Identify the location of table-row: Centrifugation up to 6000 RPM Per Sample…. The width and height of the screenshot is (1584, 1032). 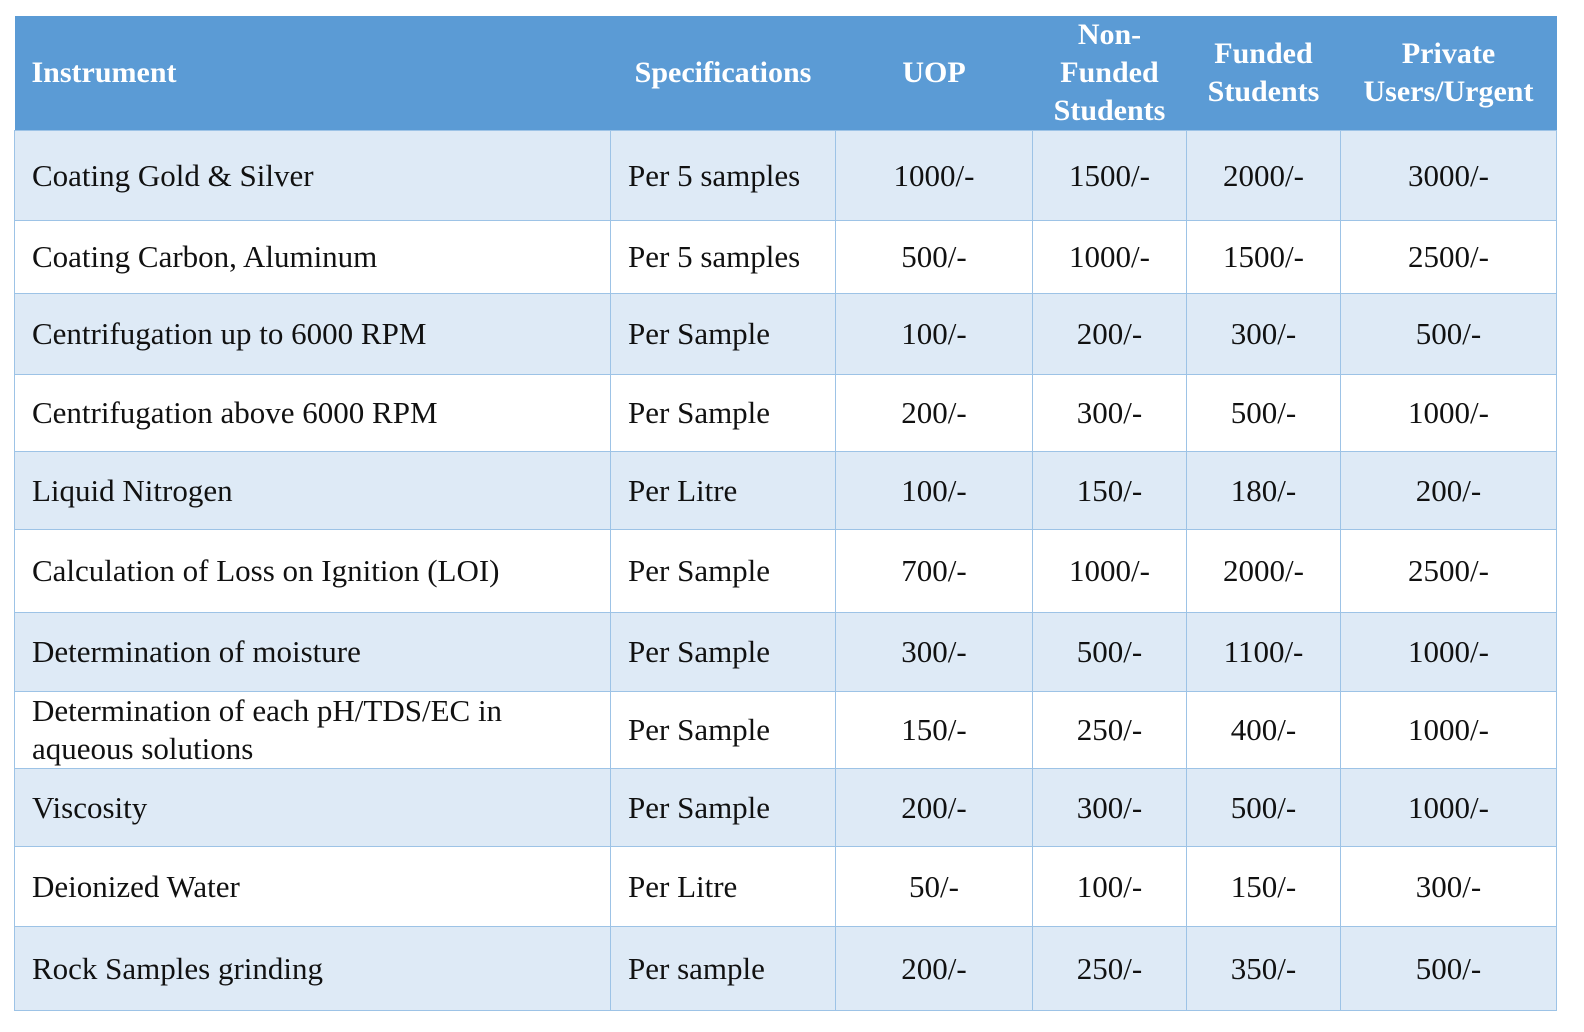
(785, 334).